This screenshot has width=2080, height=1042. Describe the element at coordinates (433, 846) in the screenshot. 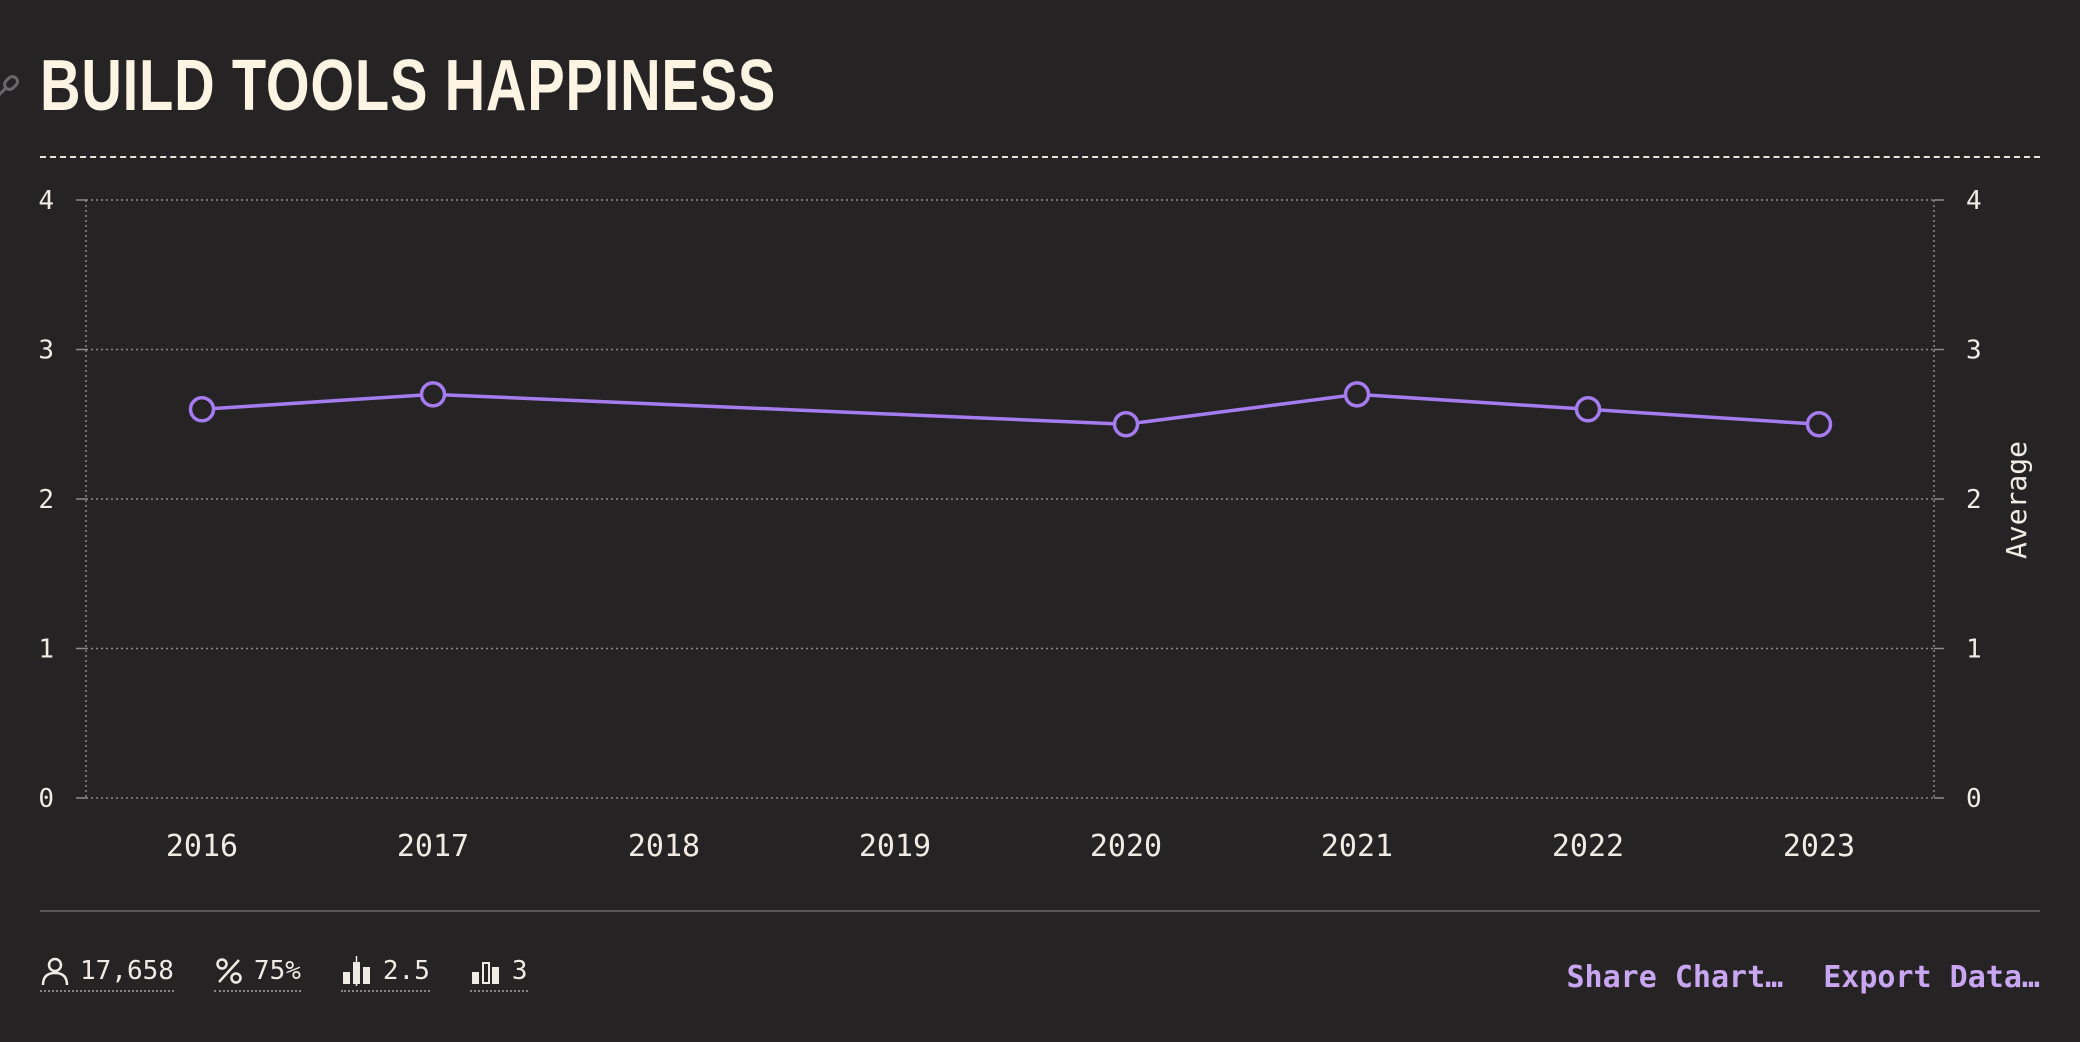

I see `x-tick-label-2017: 2017` at that location.